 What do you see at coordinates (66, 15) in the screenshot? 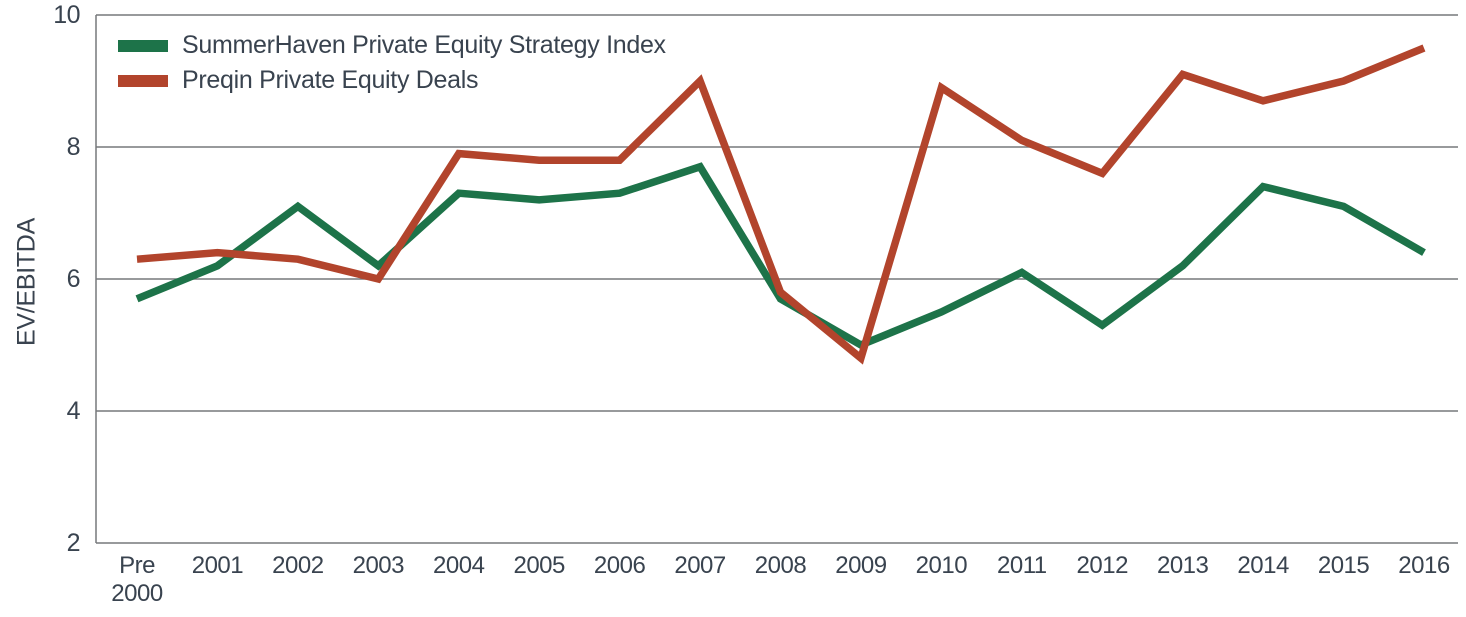
I see `y-tick-label-10: 10` at bounding box center [66, 15].